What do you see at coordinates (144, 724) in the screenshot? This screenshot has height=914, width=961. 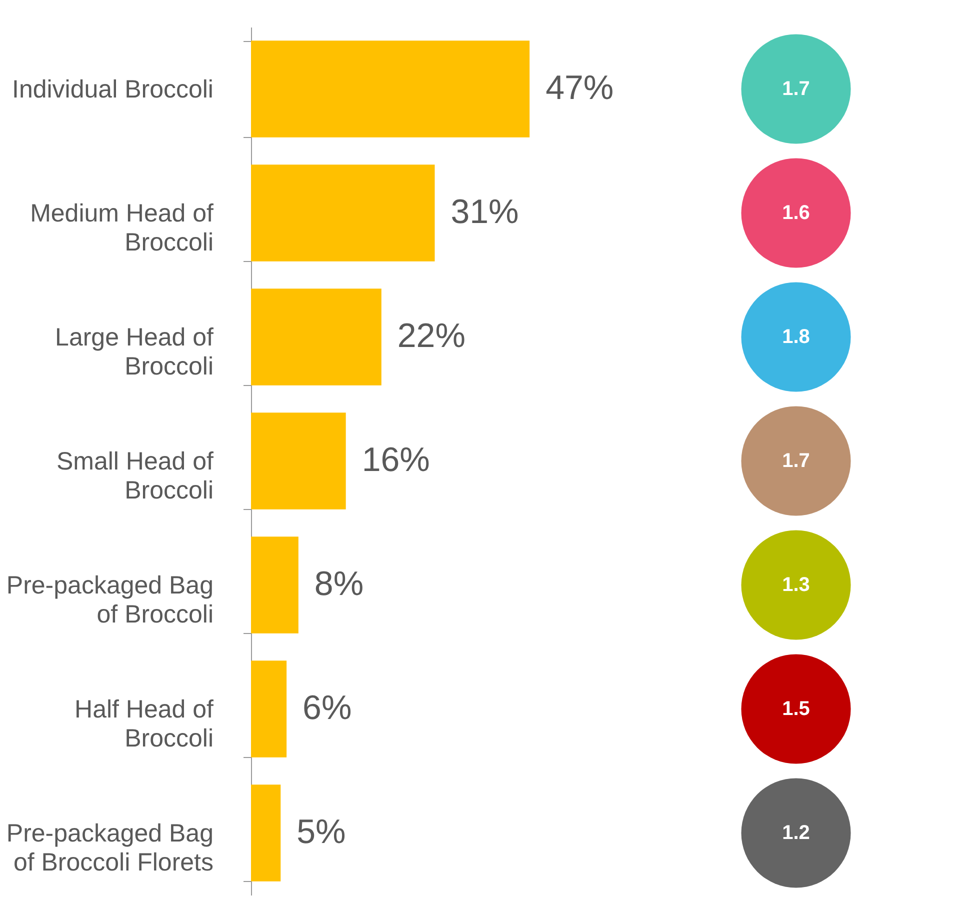 I see `y-tick-label: Half Head of Broccoli` at bounding box center [144, 724].